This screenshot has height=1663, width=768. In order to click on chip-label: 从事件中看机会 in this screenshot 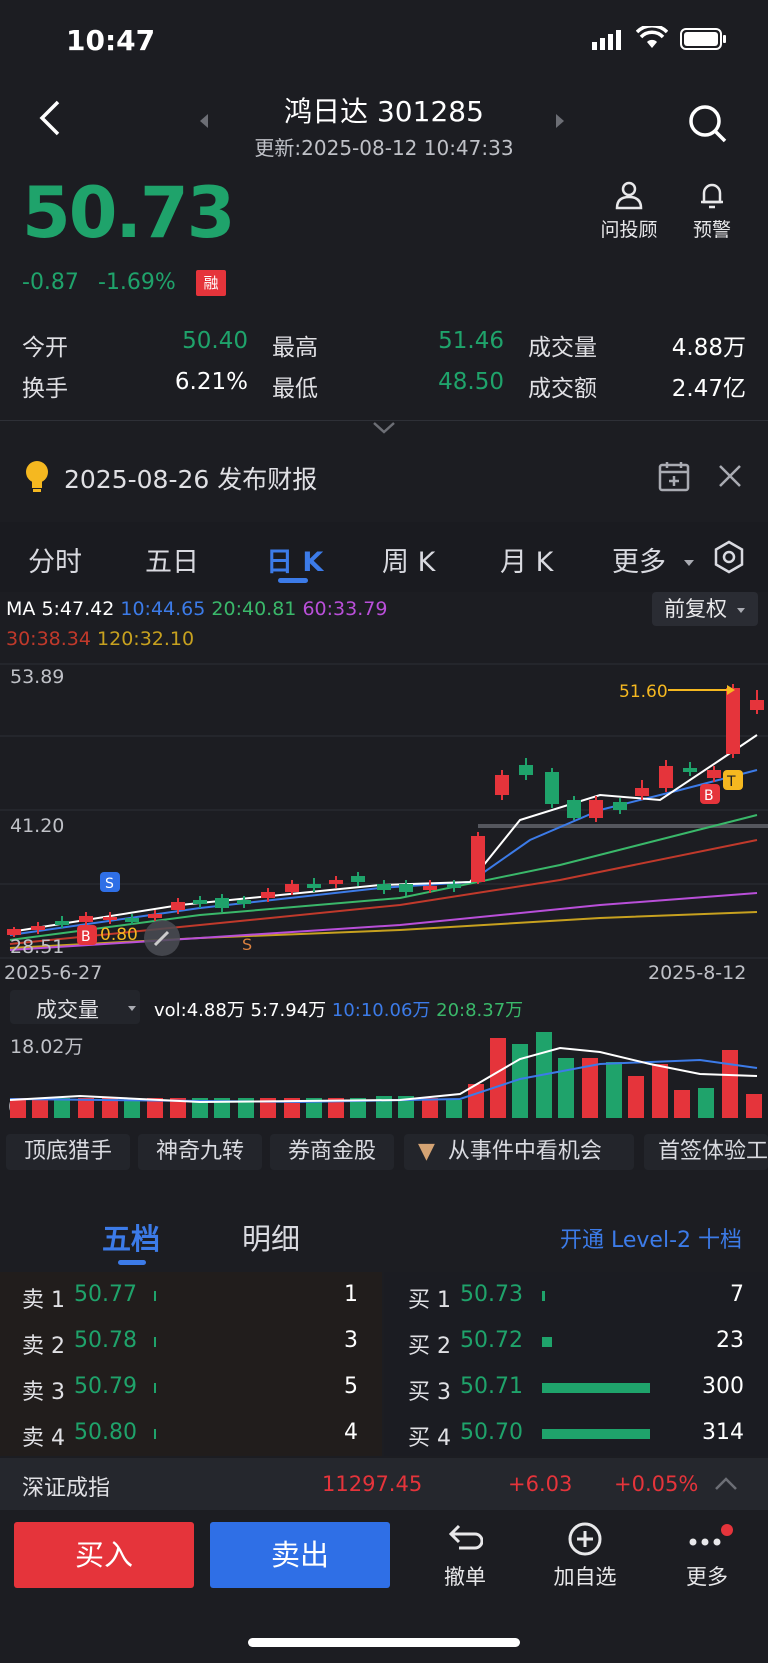, I will do `click(524, 1151)`.